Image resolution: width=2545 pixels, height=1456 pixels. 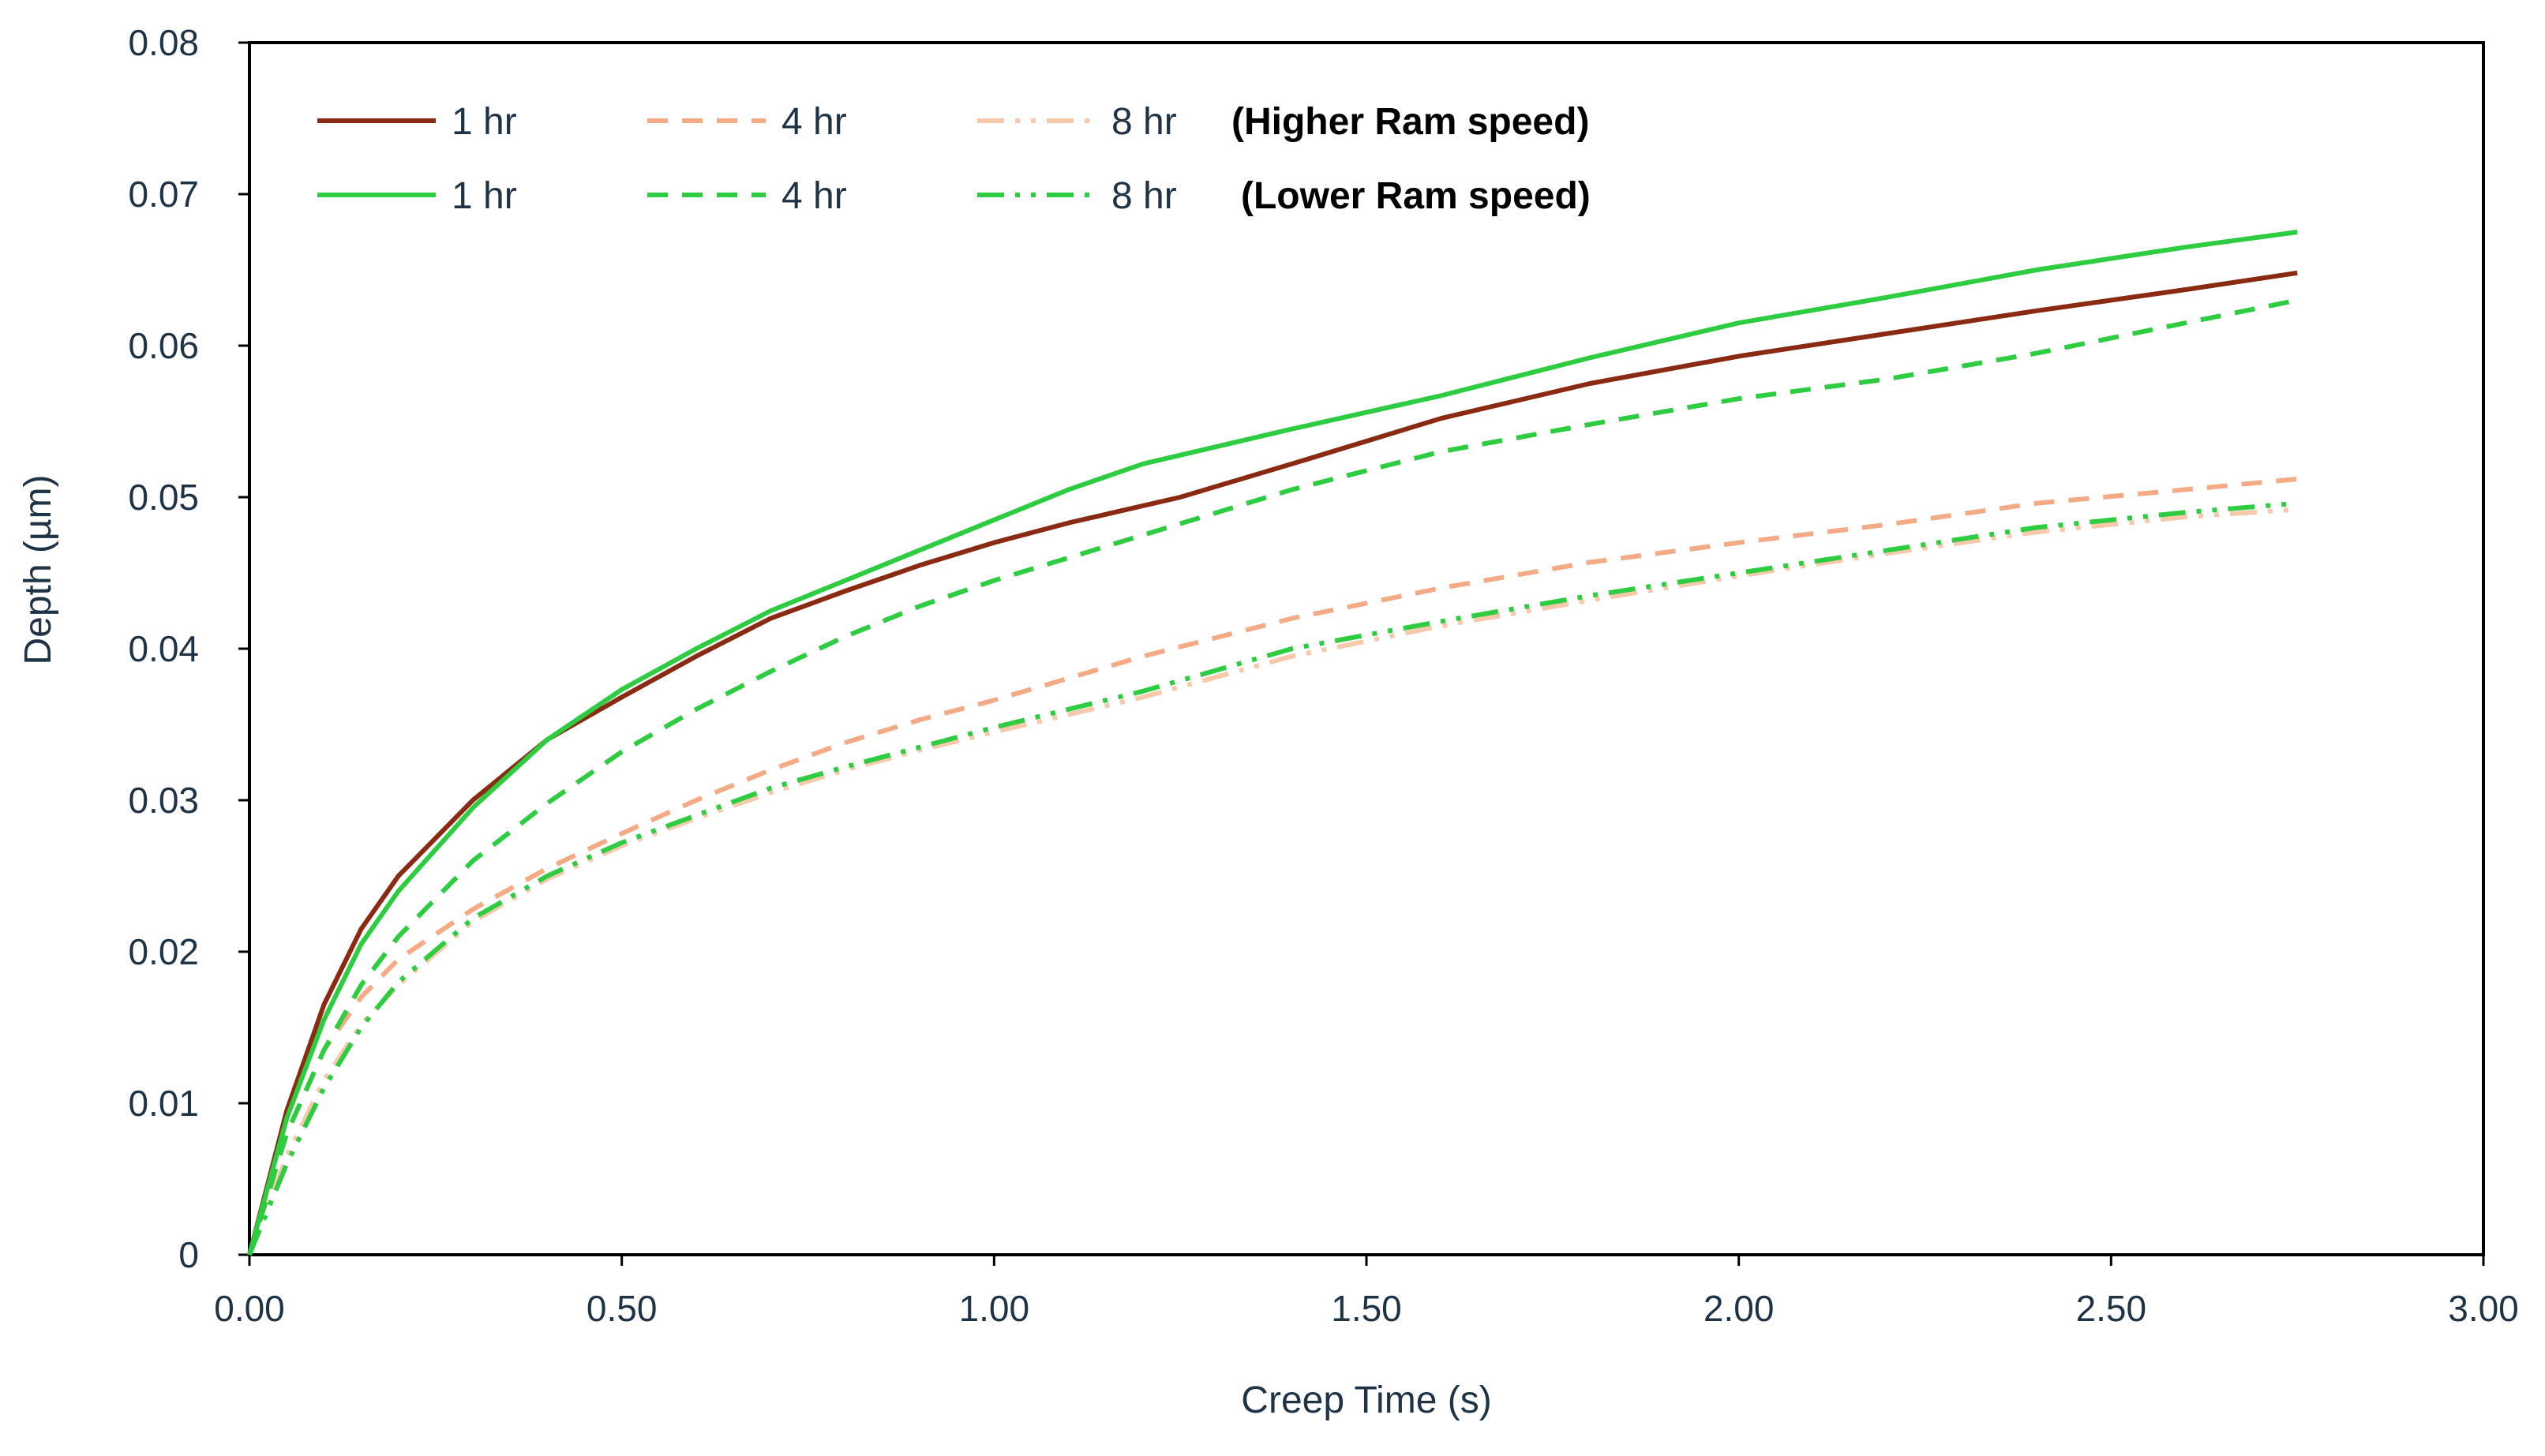 I want to click on x-axis: 0.00 0.50 1.00 1.50 2.00 2.50 3.00, so click(x=1367, y=1292).